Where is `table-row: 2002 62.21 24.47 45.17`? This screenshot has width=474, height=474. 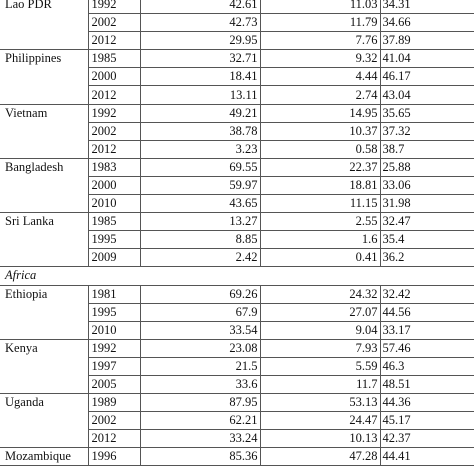
table-row: 2002 62.21 24.47 45.17 is located at coordinates (237, 421).